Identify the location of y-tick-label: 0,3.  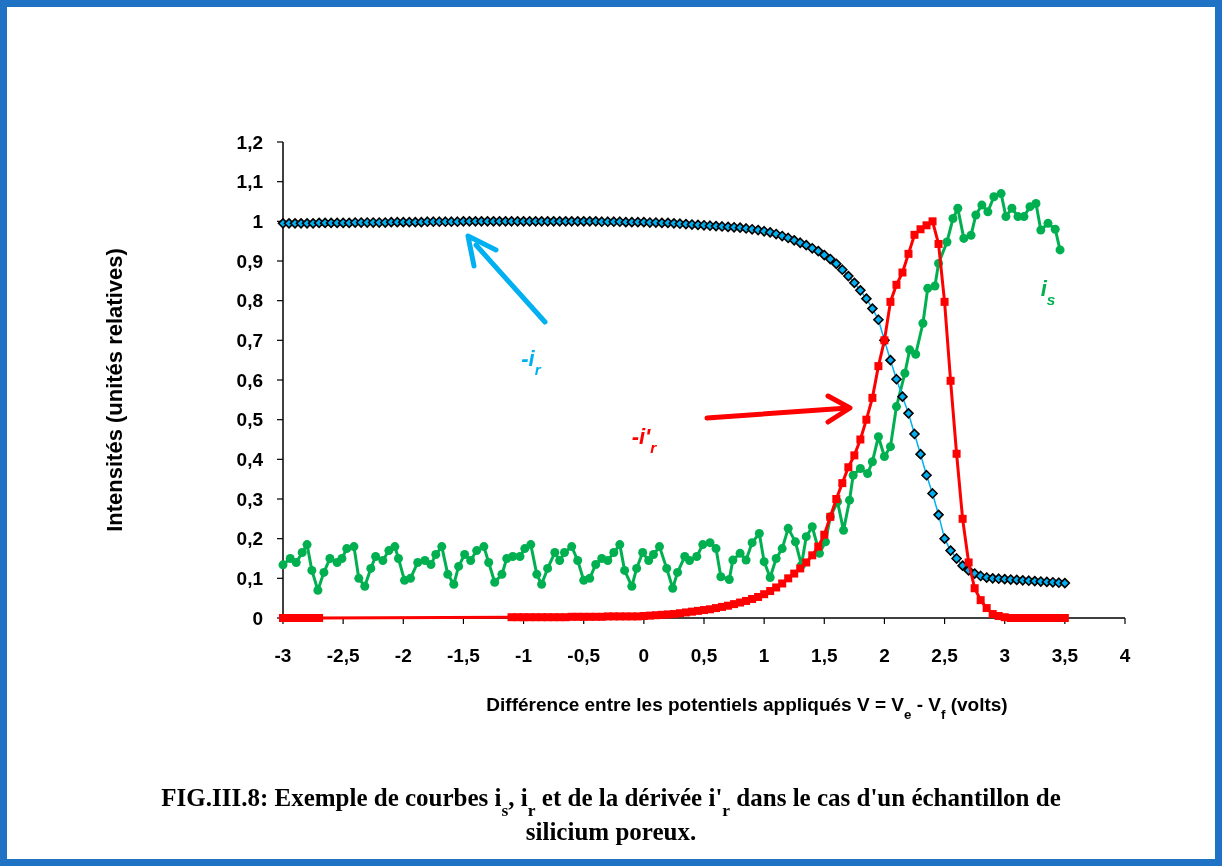
(249, 499).